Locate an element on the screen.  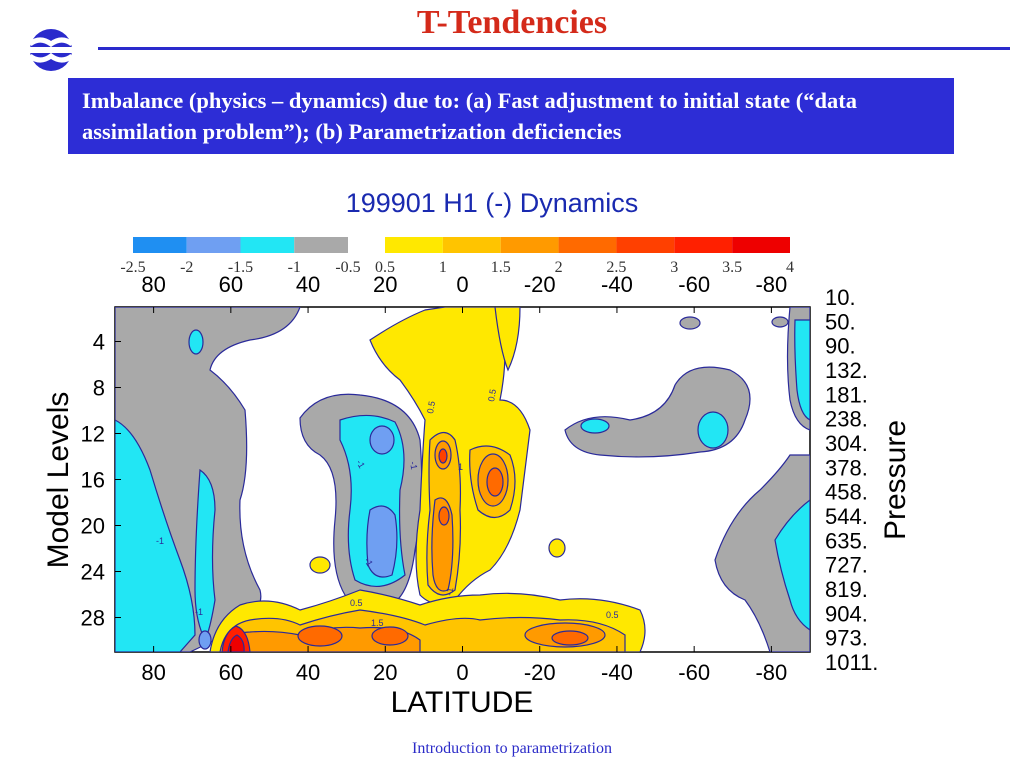
legend-neg-label: -0.5 is located at coordinates (347, 267).